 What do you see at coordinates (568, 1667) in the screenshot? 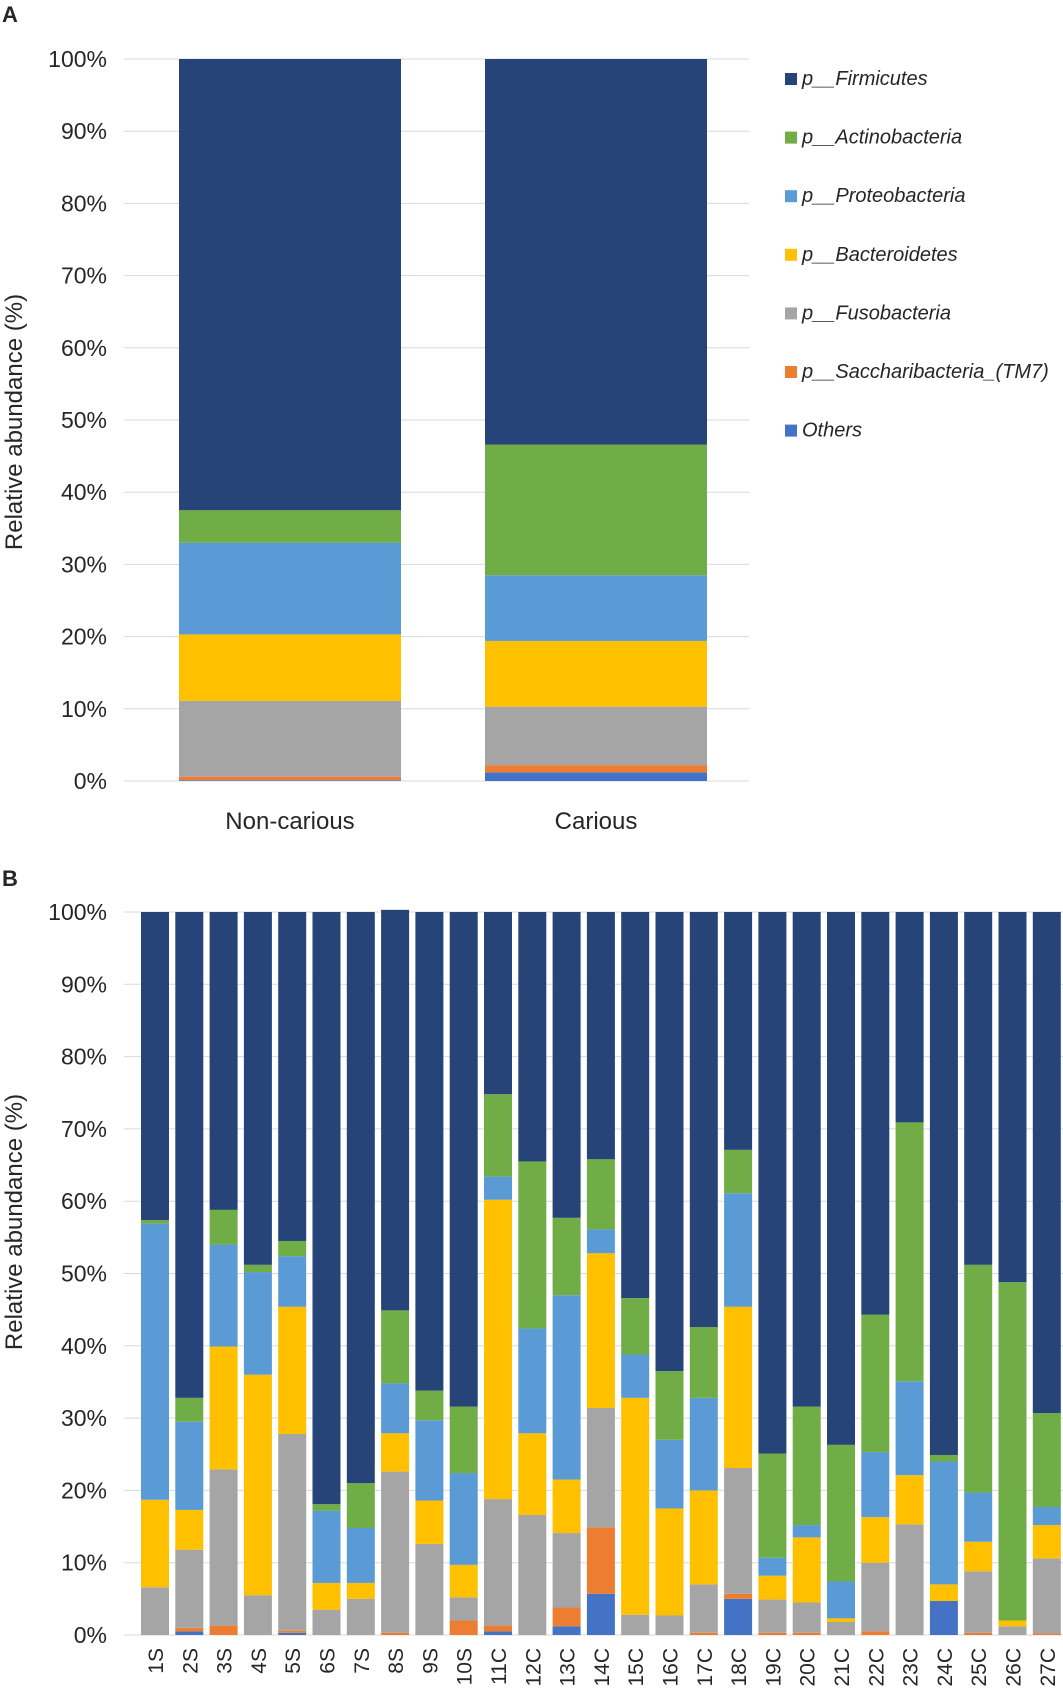
I see `x-category-label: 13C` at bounding box center [568, 1667].